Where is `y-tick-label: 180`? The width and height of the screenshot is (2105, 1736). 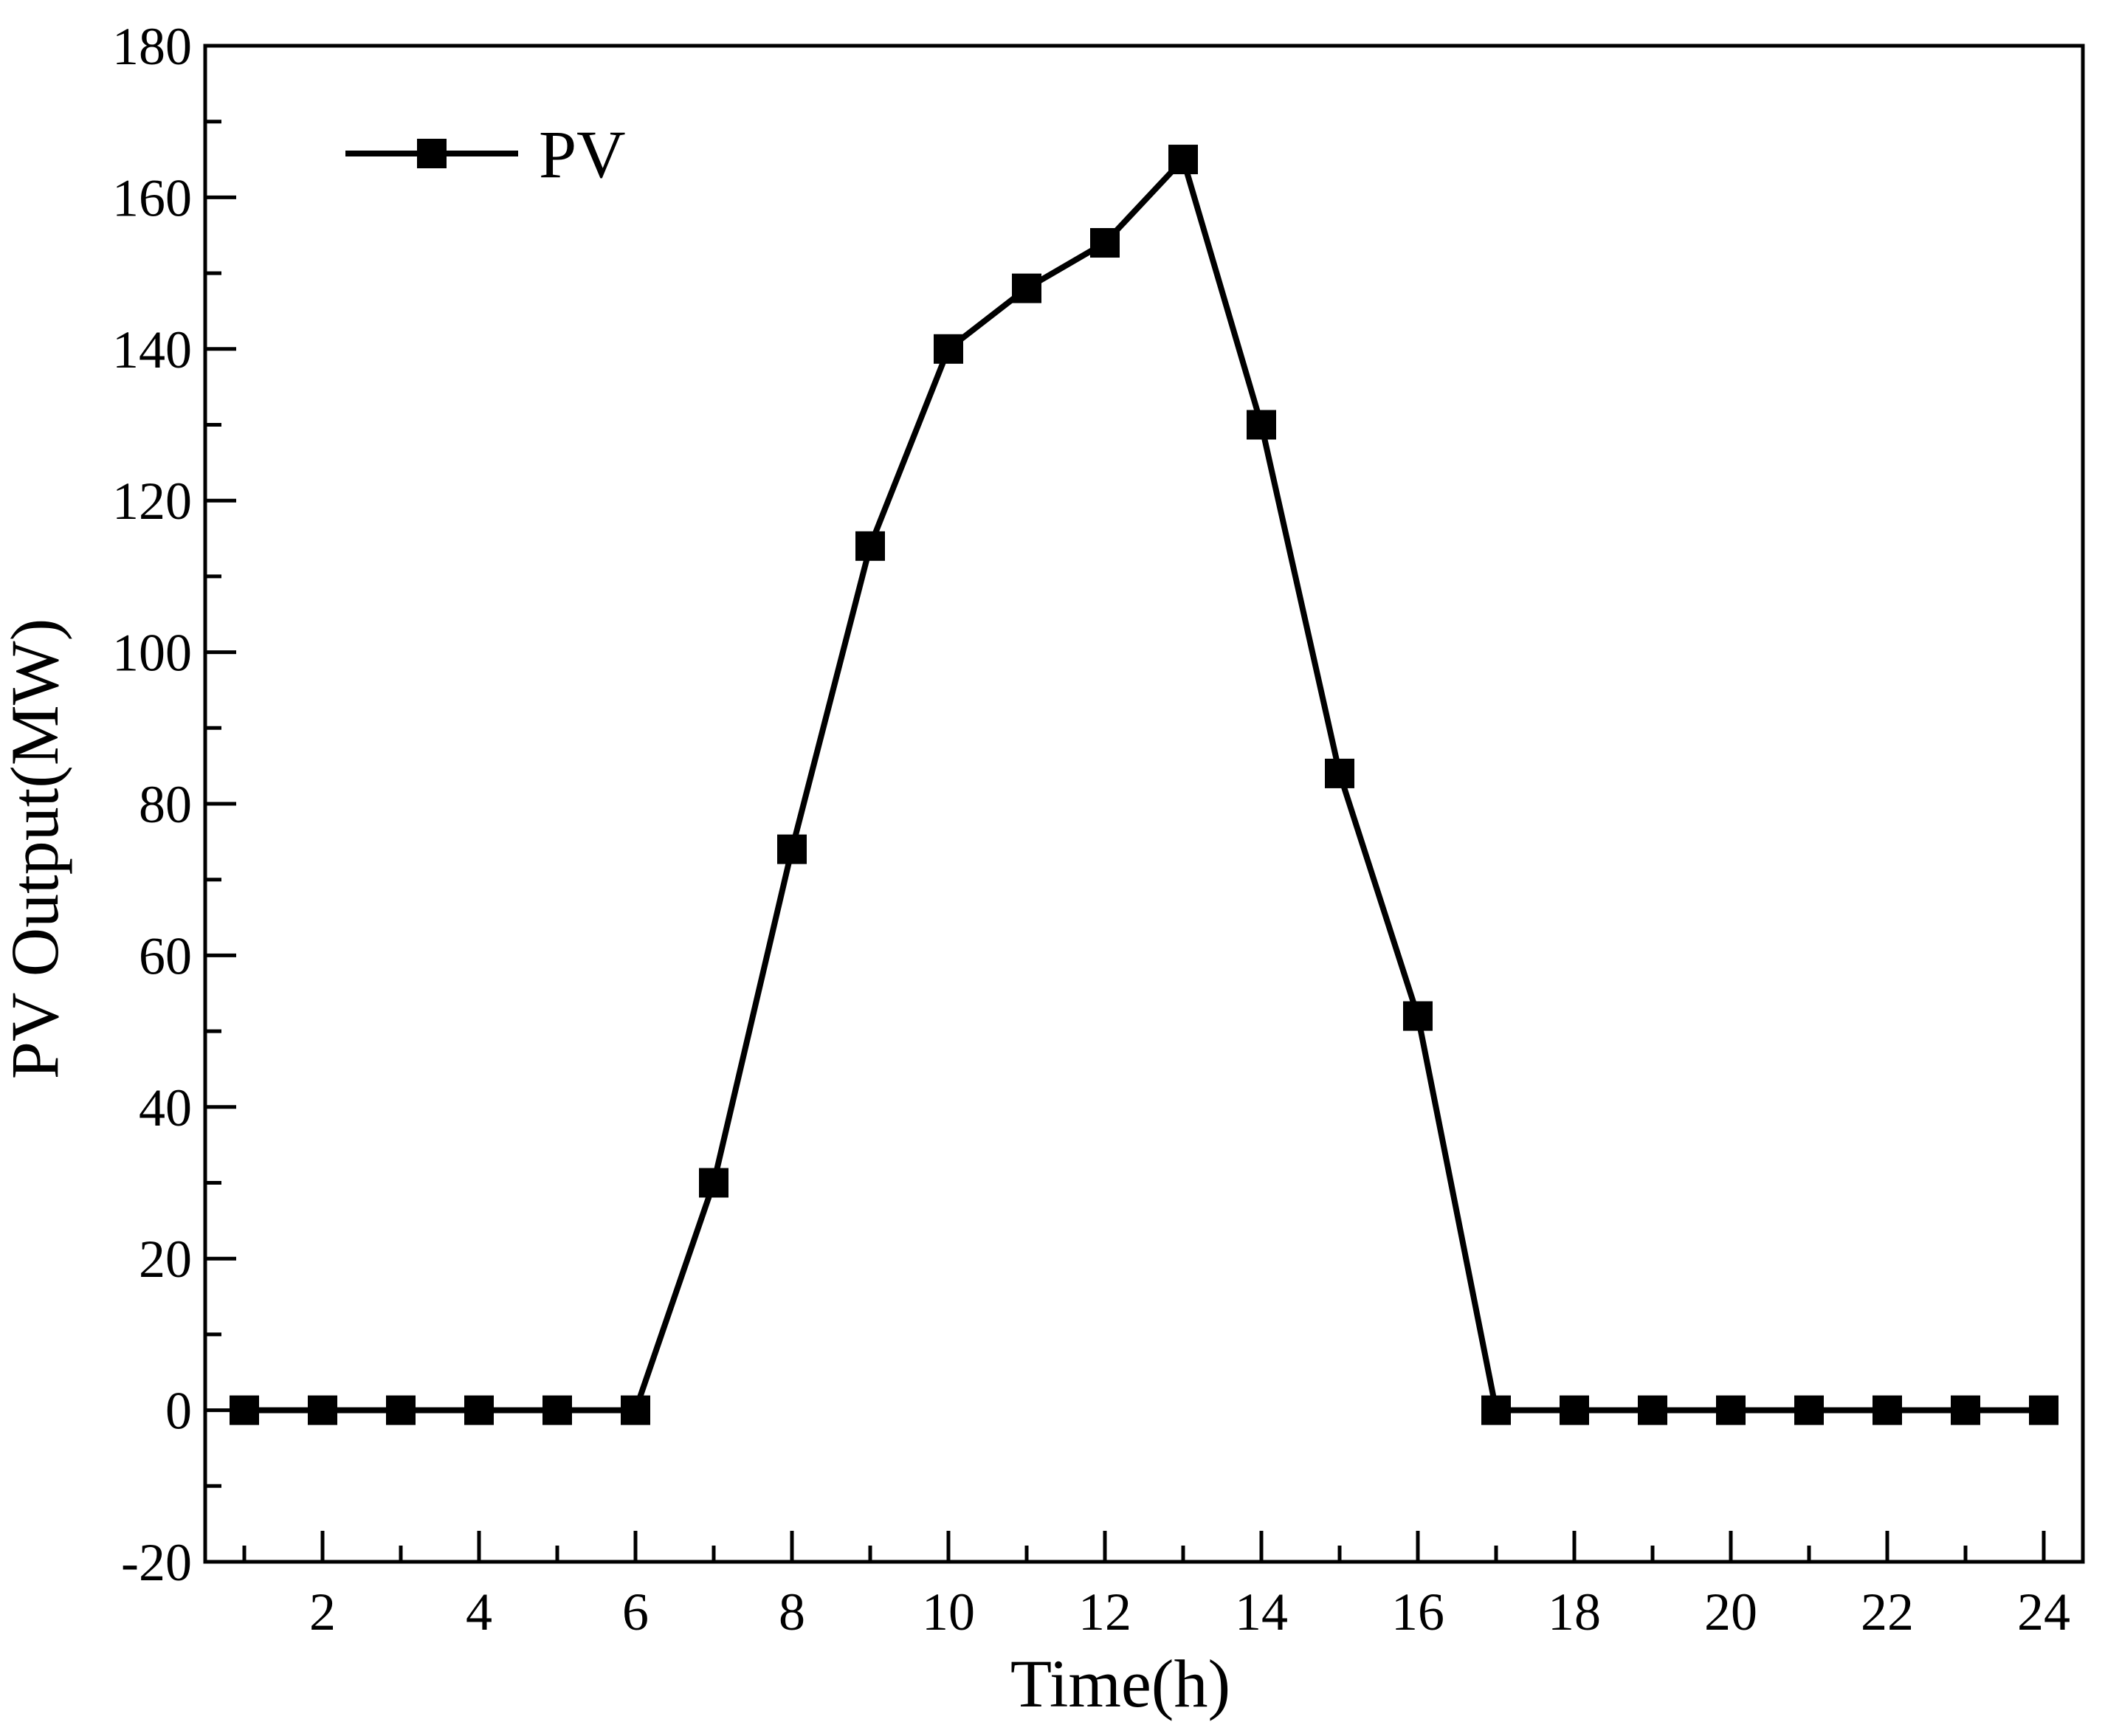 y-tick-label: 180 is located at coordinates (152, 46).